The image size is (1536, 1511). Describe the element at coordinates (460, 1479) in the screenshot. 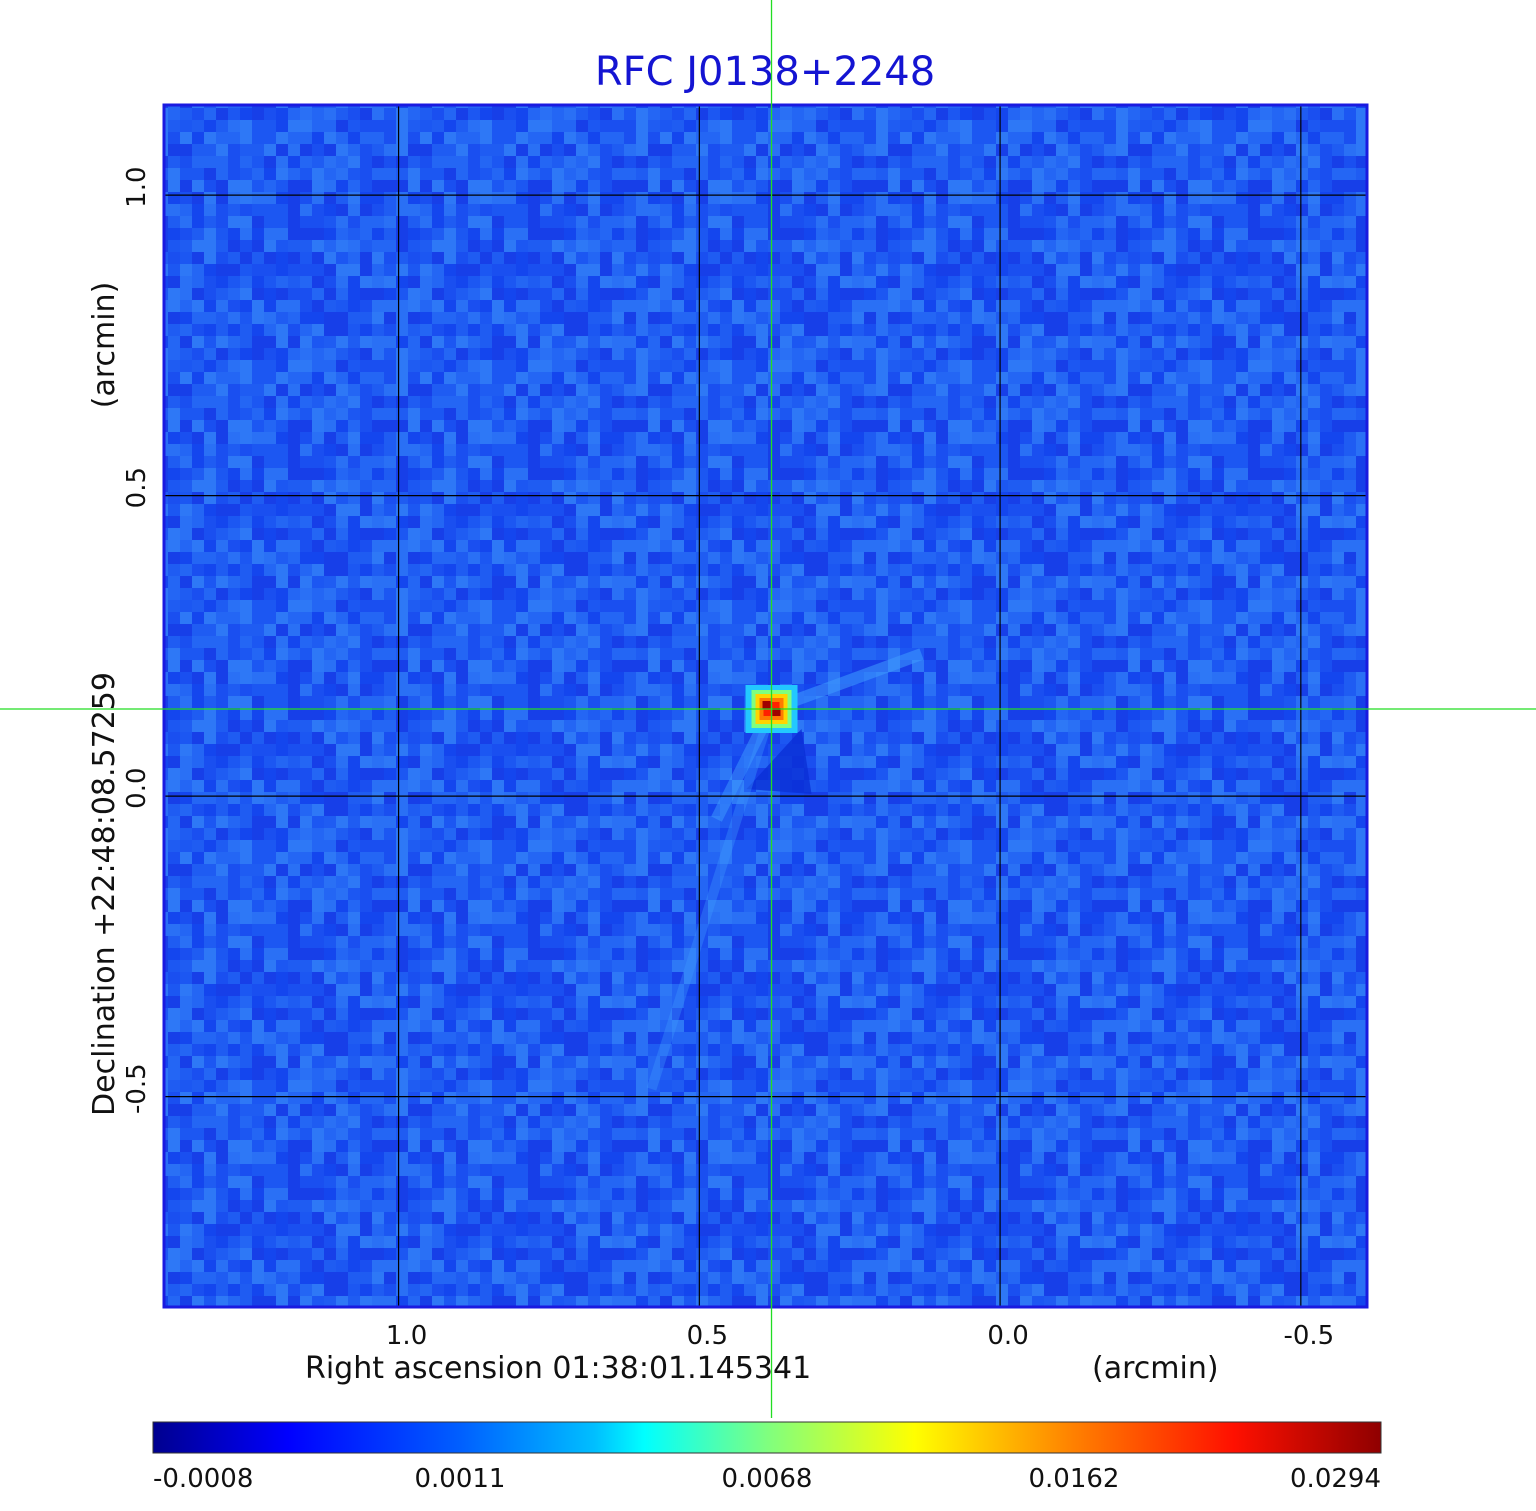

I see `colorbar-tick-0.0011: 0.0011` at that location.